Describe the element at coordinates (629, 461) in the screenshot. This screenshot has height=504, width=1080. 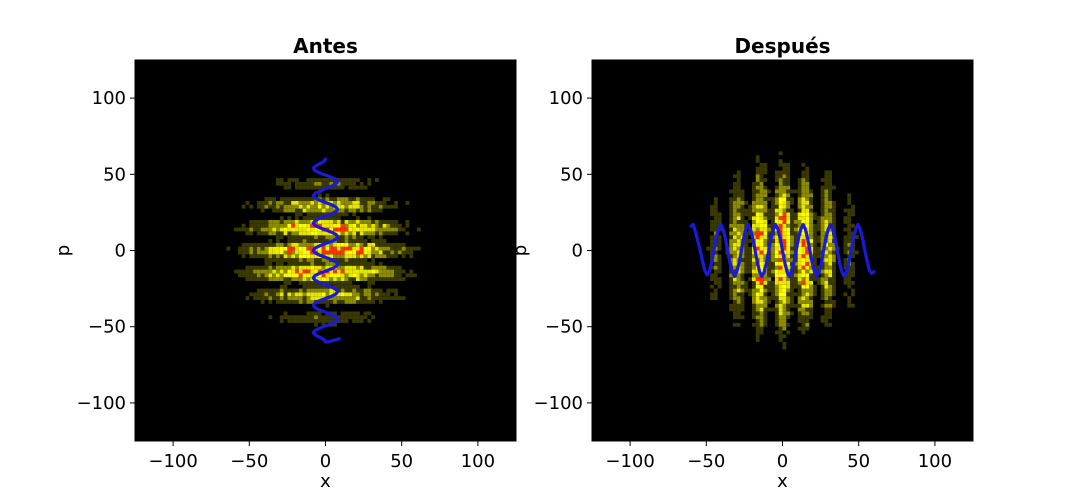
I see `x-tick-label: −100` at that location.